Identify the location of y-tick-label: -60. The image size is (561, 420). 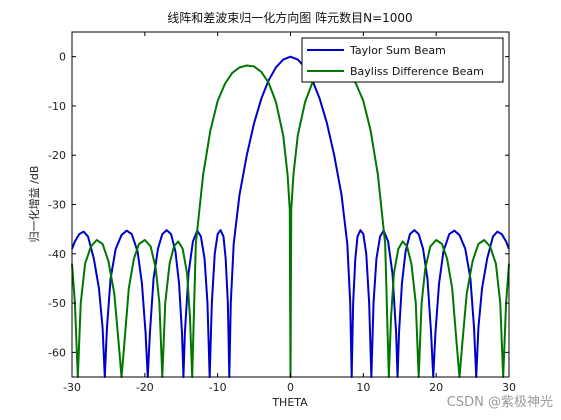
(57, 352).